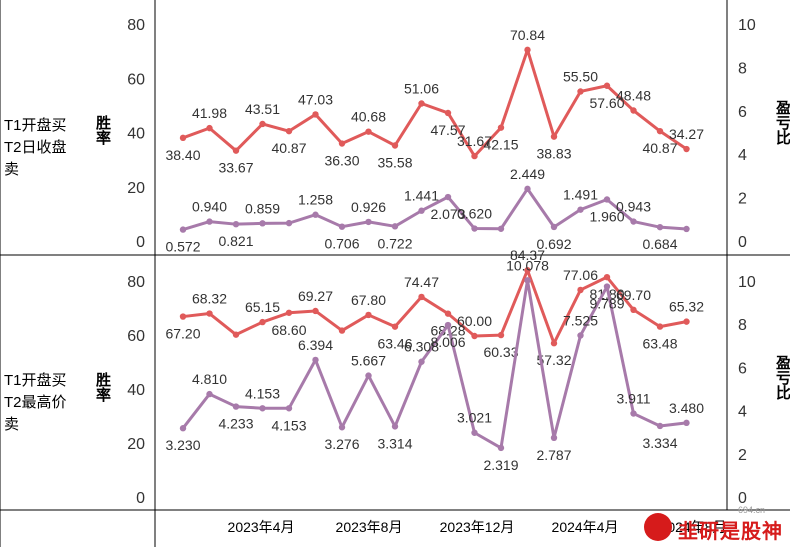 The image size is (790, 547). I want to click on p1-series-1-label-16: 9.789, so click(606, 304).